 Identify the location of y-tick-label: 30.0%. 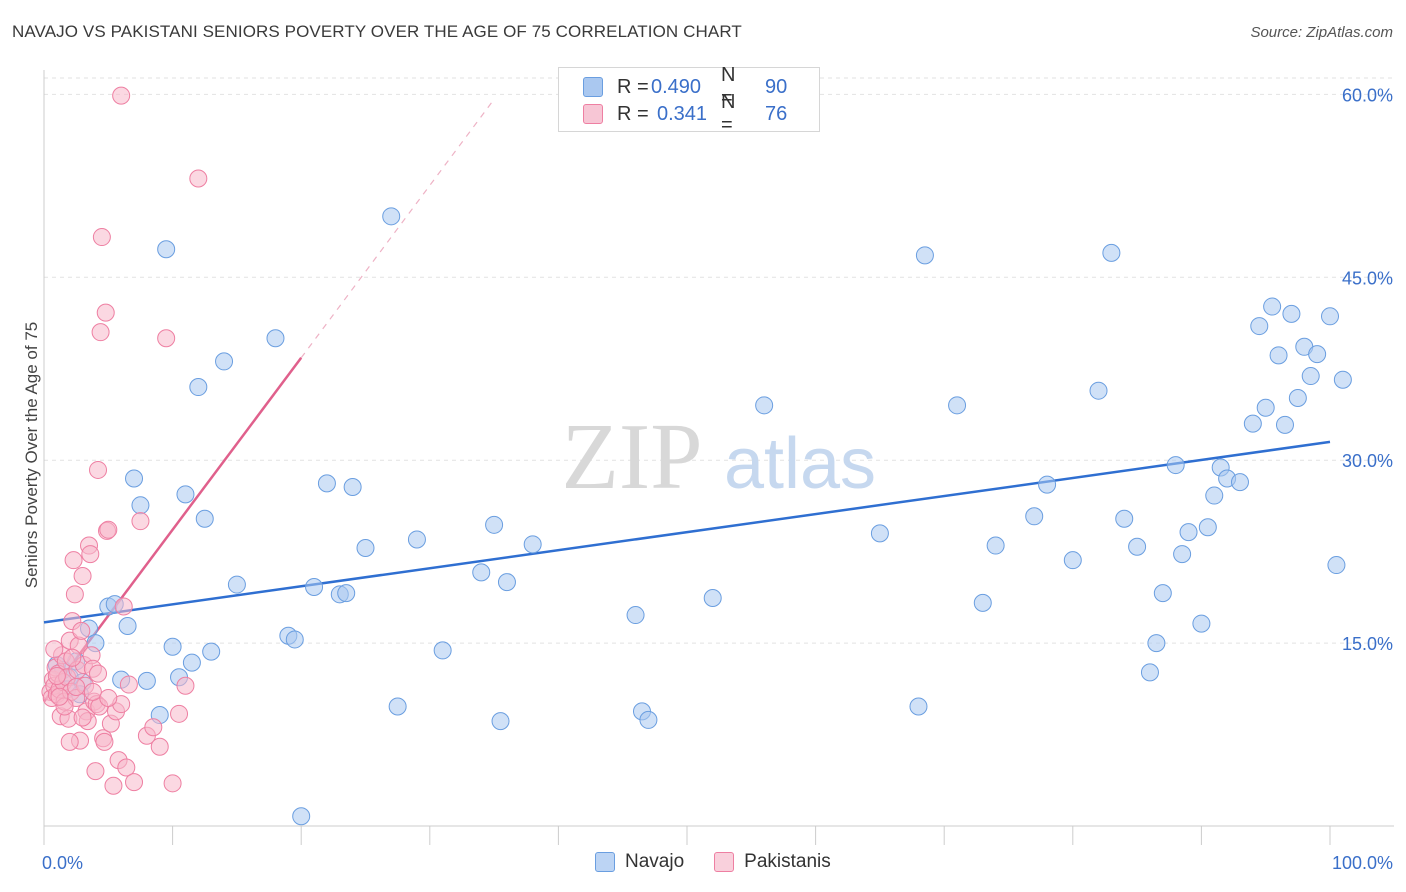
(1367, 461).